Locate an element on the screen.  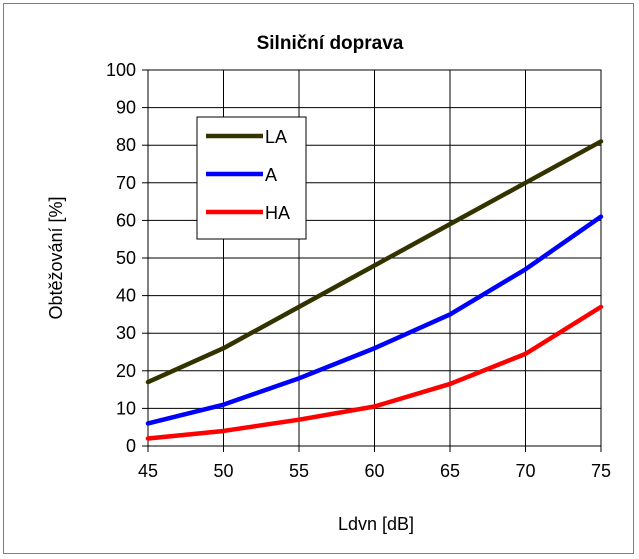
x-tick-label: 55 is located at coordinates (299, 471).